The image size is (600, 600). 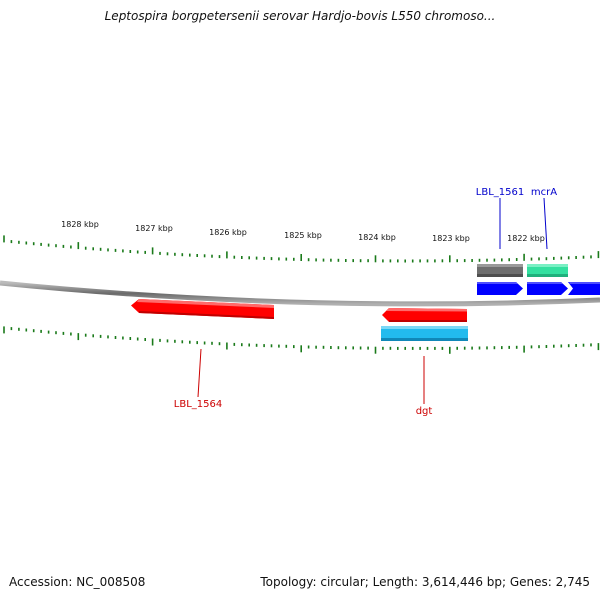 I want to click on upper-scale-ticks, so click(x=301, y=249).